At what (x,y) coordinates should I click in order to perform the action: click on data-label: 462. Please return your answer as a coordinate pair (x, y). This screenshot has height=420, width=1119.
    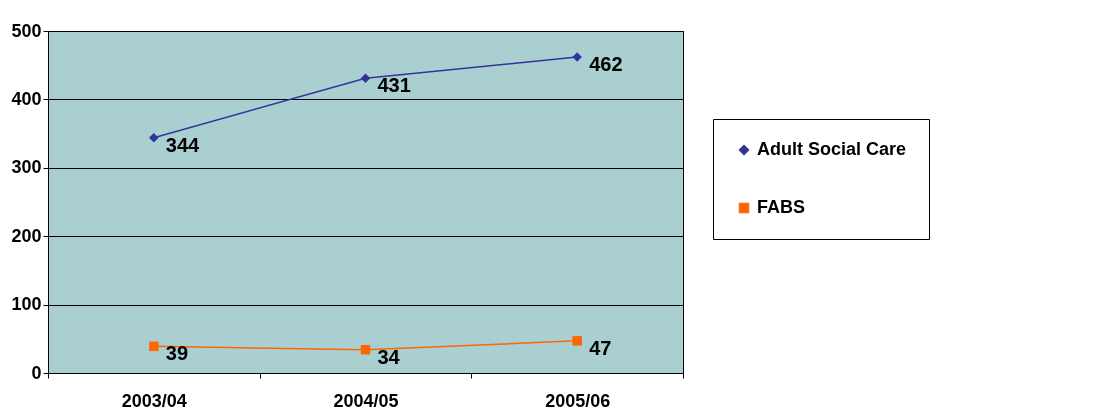
    Looking at the image, I should click on (606, 63).